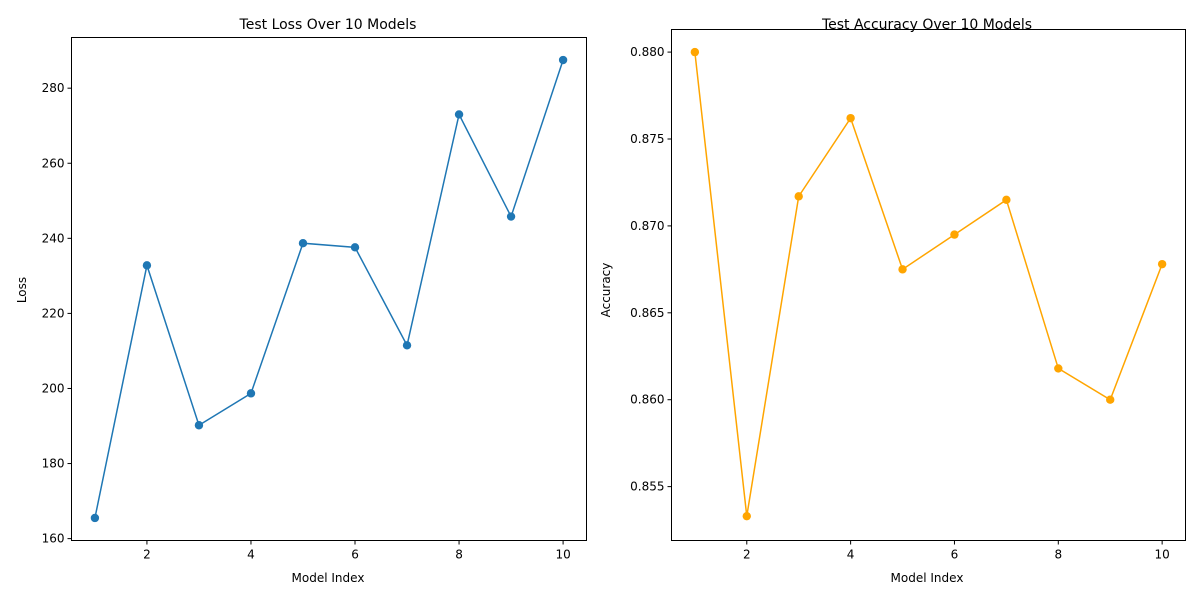  What do you see at coordinates (328, 25) in the screenshot?
I see `loss-chart-title: Test Loss Over 10 Models` at bounding box center [328, 25].